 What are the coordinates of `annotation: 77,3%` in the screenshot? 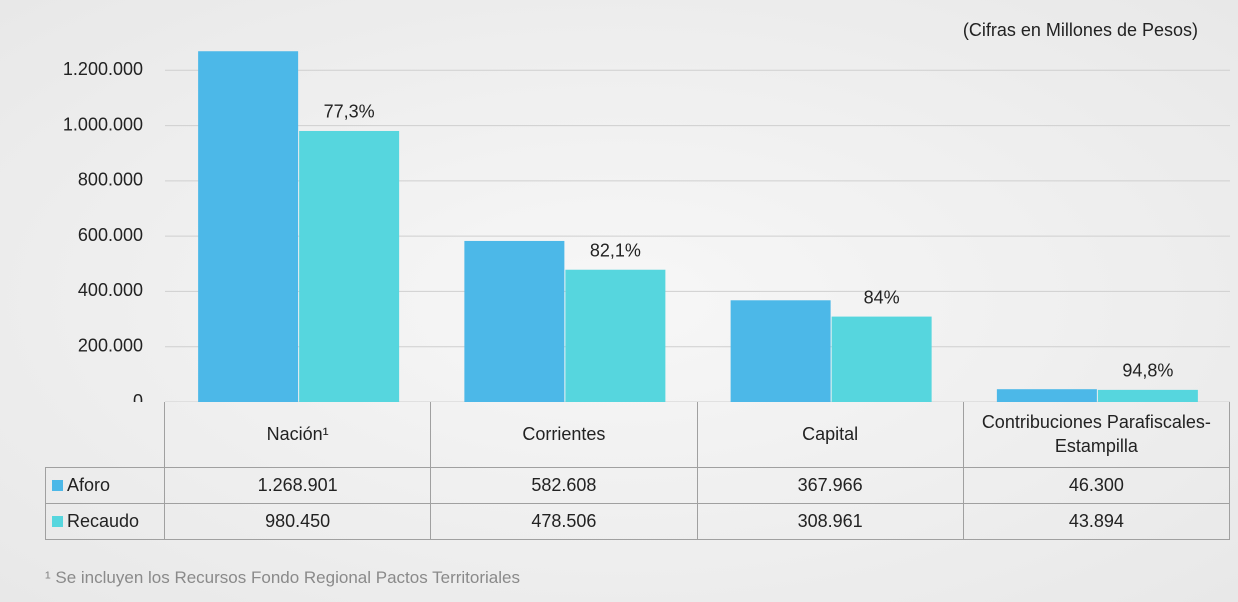 It's located at (349, 112).